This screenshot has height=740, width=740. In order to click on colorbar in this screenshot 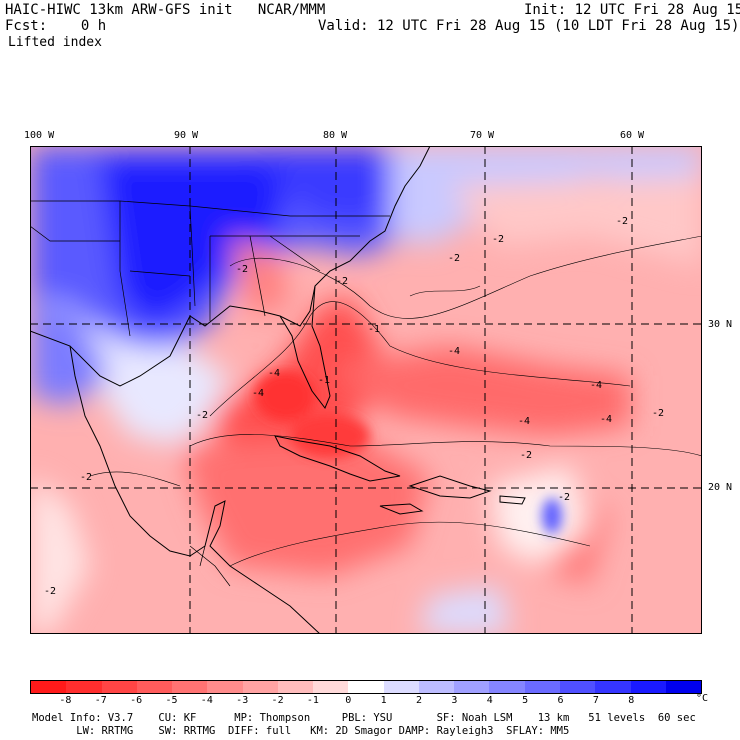, I will do `click(366, 687)`.